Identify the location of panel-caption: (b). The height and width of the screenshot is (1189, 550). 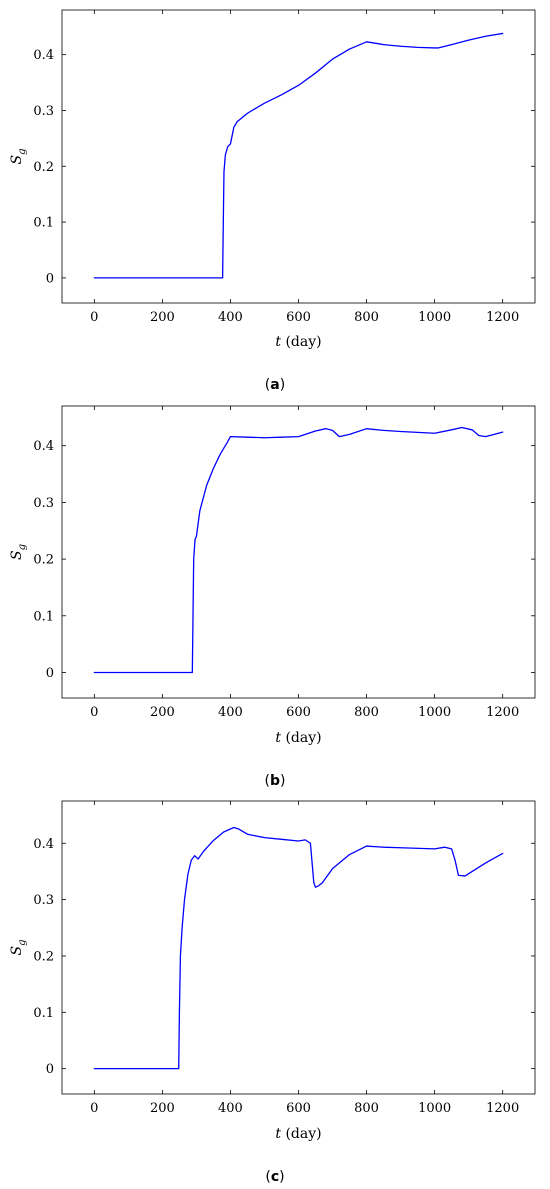
(275, 781).